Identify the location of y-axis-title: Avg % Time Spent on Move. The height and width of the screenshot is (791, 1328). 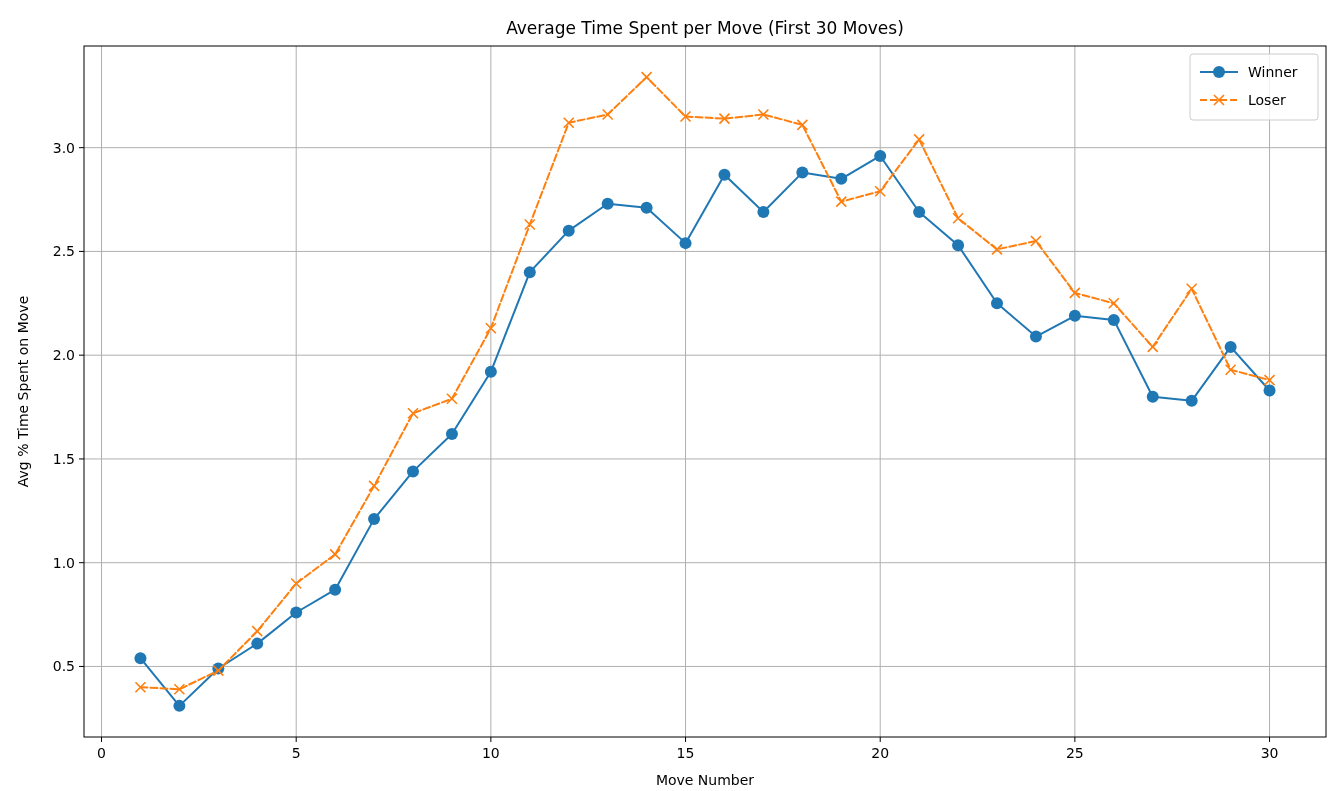
(23, 391).